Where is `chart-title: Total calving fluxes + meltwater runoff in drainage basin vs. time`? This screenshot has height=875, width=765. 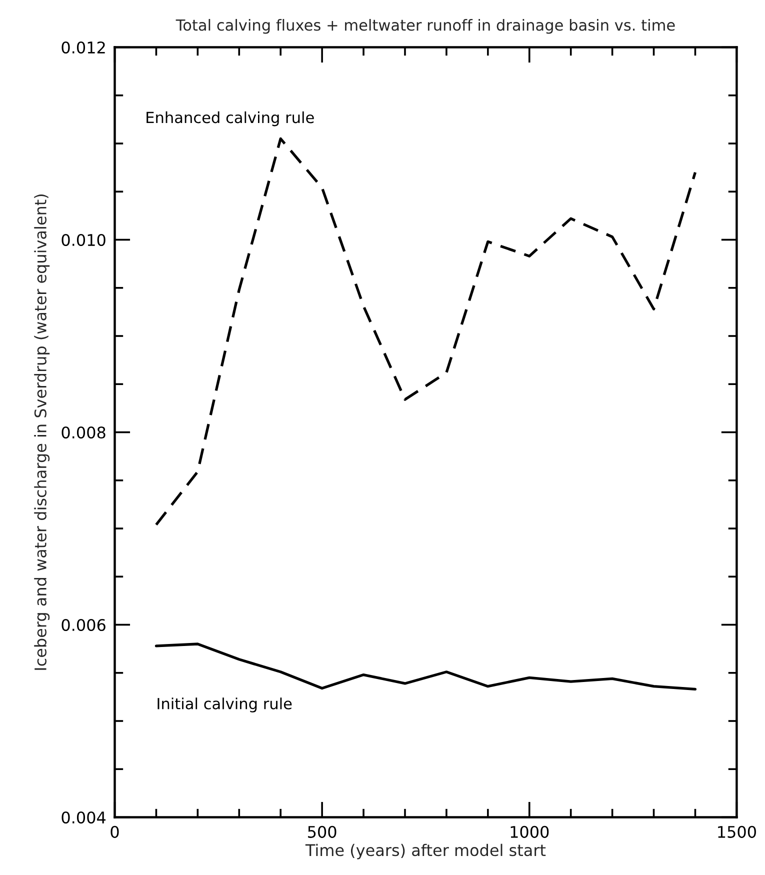 chart-title: Total calving fluxes + meltwater runoff in drainage basin vs. time is located at coordinates (425, 26).